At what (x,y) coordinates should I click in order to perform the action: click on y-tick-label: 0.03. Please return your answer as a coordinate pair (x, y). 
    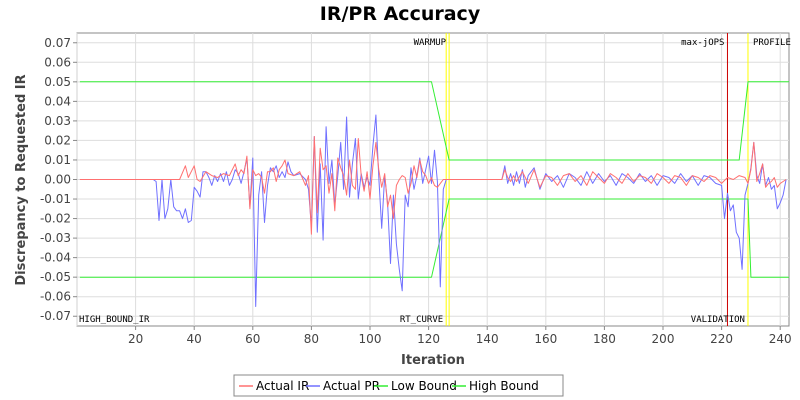
    Looking at the image, I should click on (57, 121).